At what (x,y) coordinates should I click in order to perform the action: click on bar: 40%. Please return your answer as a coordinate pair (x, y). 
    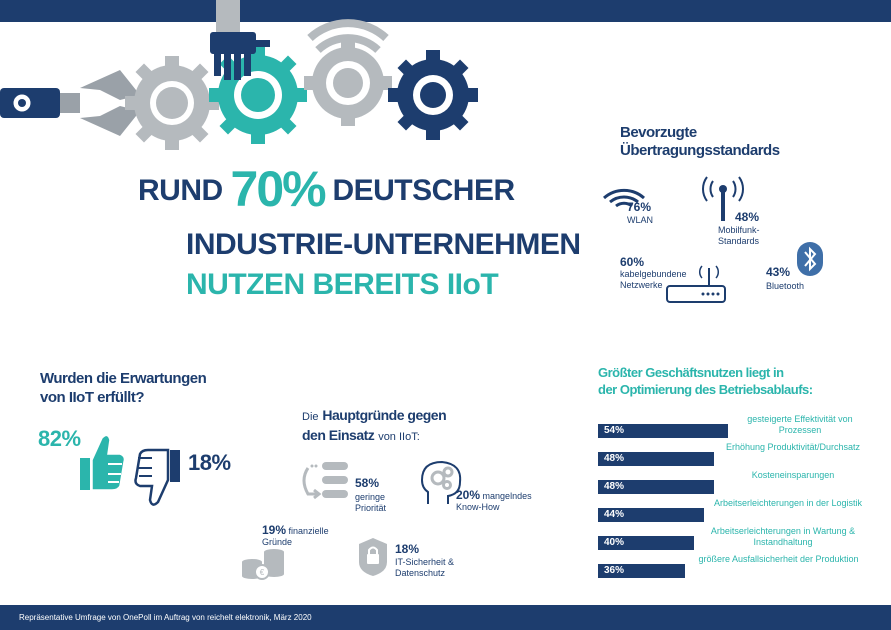
    Looking at the image, I should click on (646, 543).